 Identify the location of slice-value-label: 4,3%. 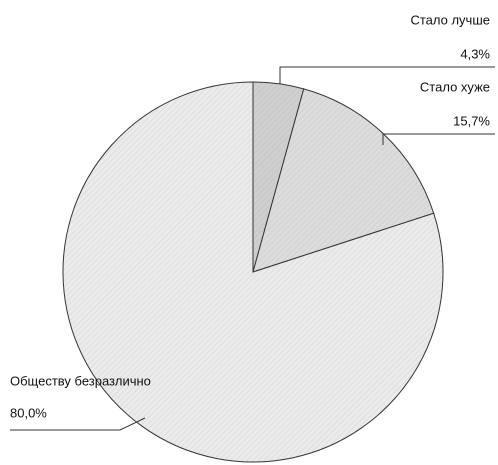
(475, 53).